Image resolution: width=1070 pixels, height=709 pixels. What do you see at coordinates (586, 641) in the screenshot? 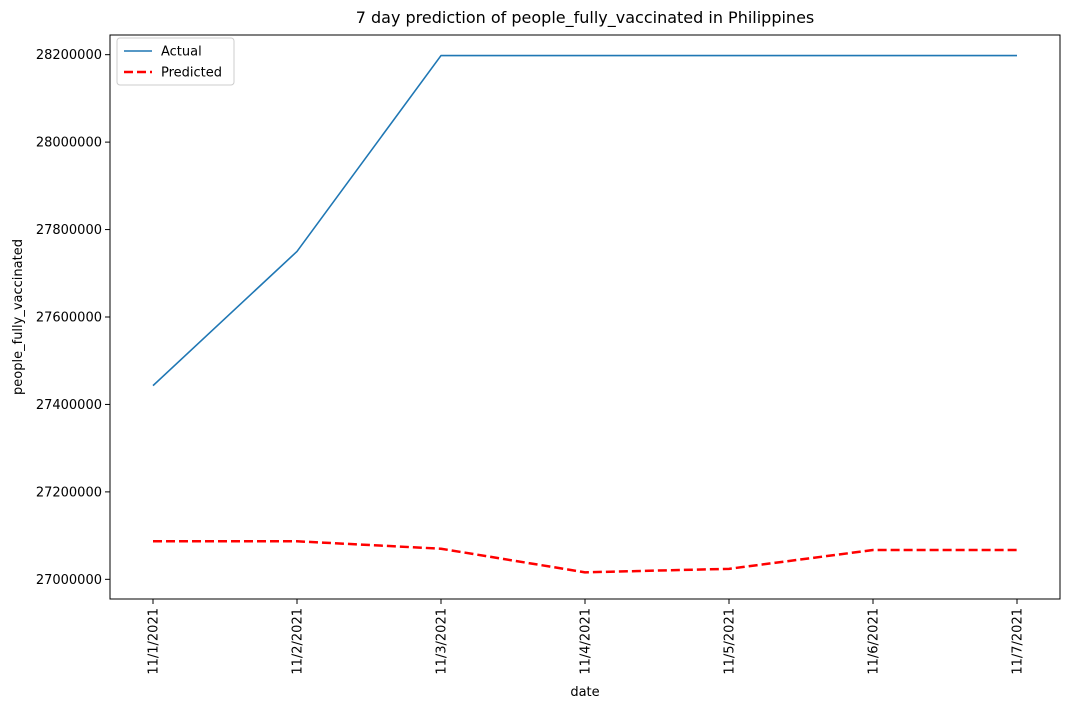
I see `x-tick-label: 11/4/2021` at bounding box center [586, 641].